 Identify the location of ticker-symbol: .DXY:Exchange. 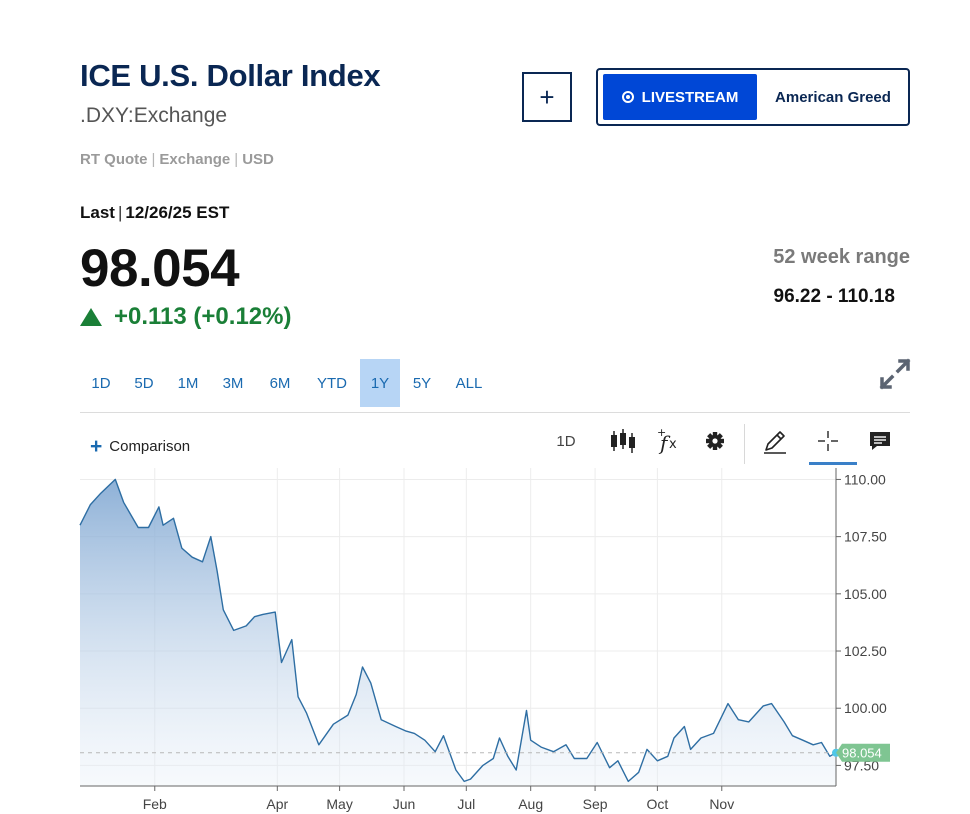
(154, 115).